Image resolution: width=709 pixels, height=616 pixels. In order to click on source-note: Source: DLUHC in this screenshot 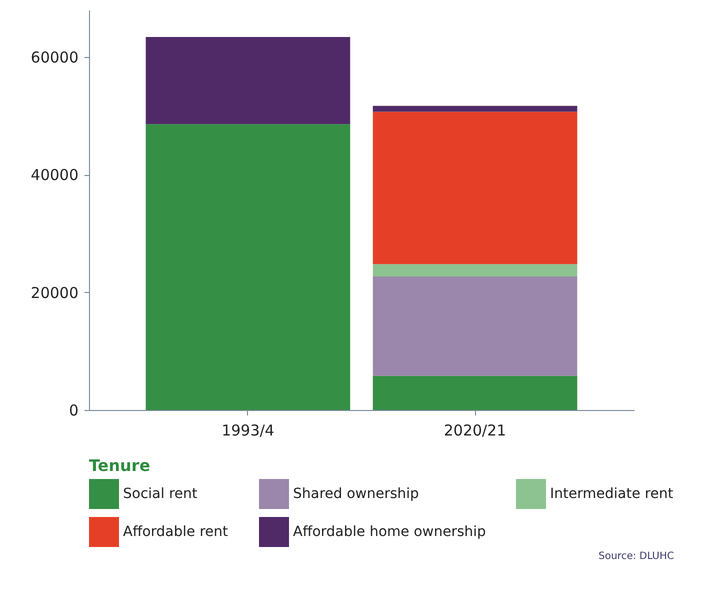, I will do `click(636, 556)`.